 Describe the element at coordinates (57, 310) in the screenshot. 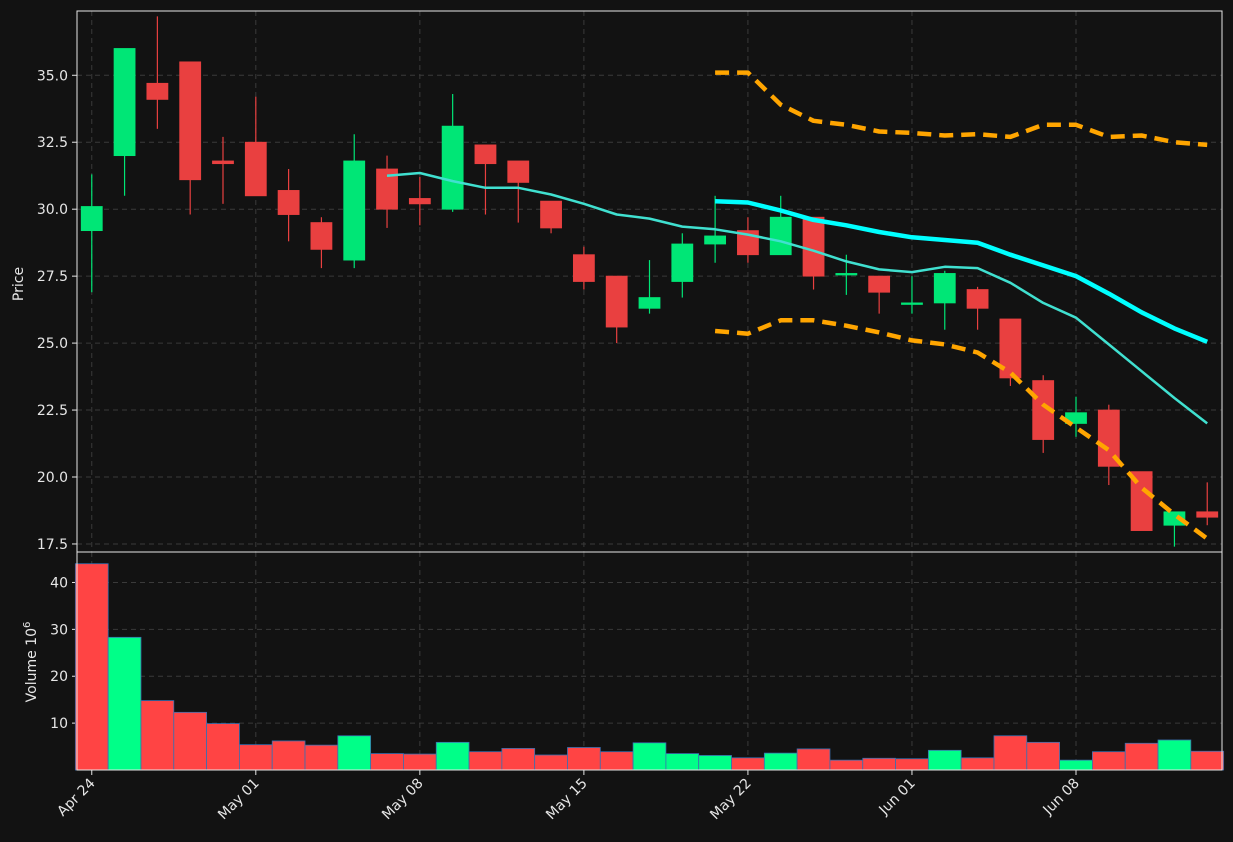

I see `price-axis-ticks: 17.5 20.0 22.5 25.0 27.5 30.0 32.5 35.0` at that location.